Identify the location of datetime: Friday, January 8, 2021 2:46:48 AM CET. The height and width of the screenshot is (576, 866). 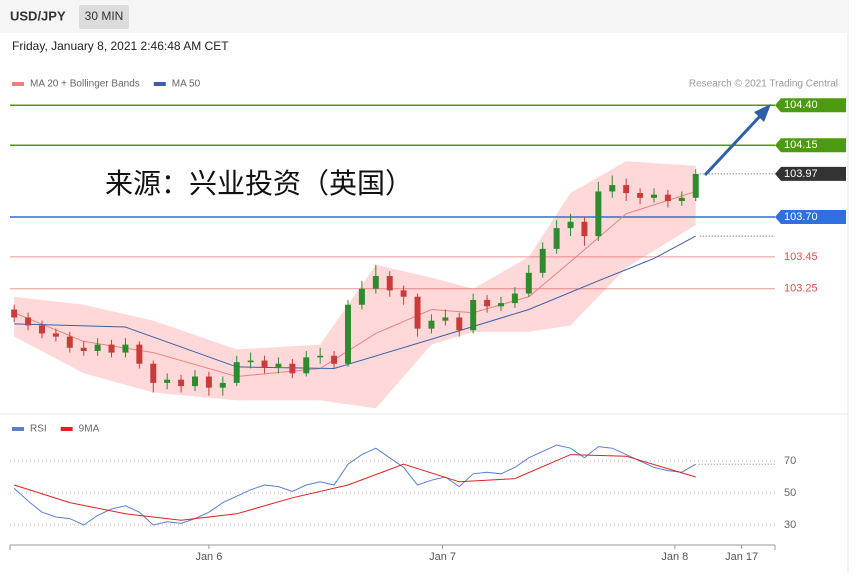
(120, 46).